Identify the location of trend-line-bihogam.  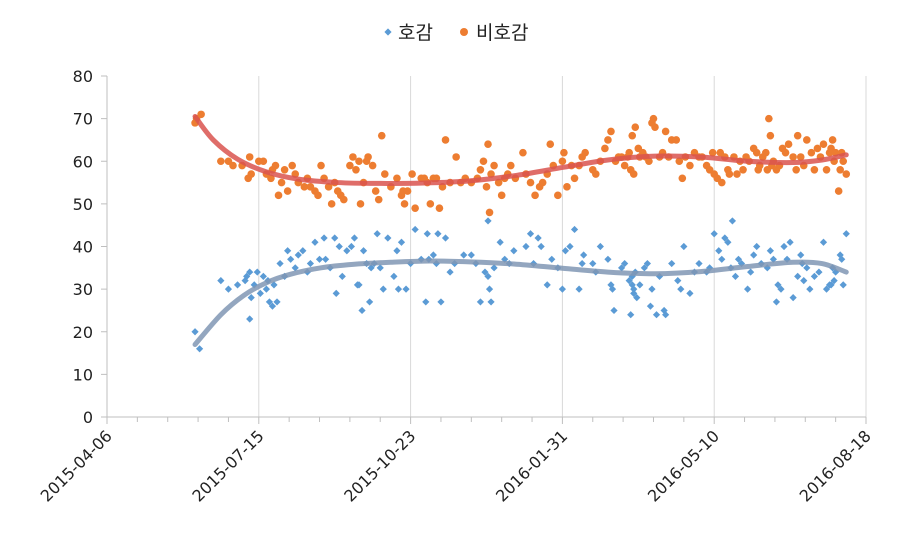
(520, 149).